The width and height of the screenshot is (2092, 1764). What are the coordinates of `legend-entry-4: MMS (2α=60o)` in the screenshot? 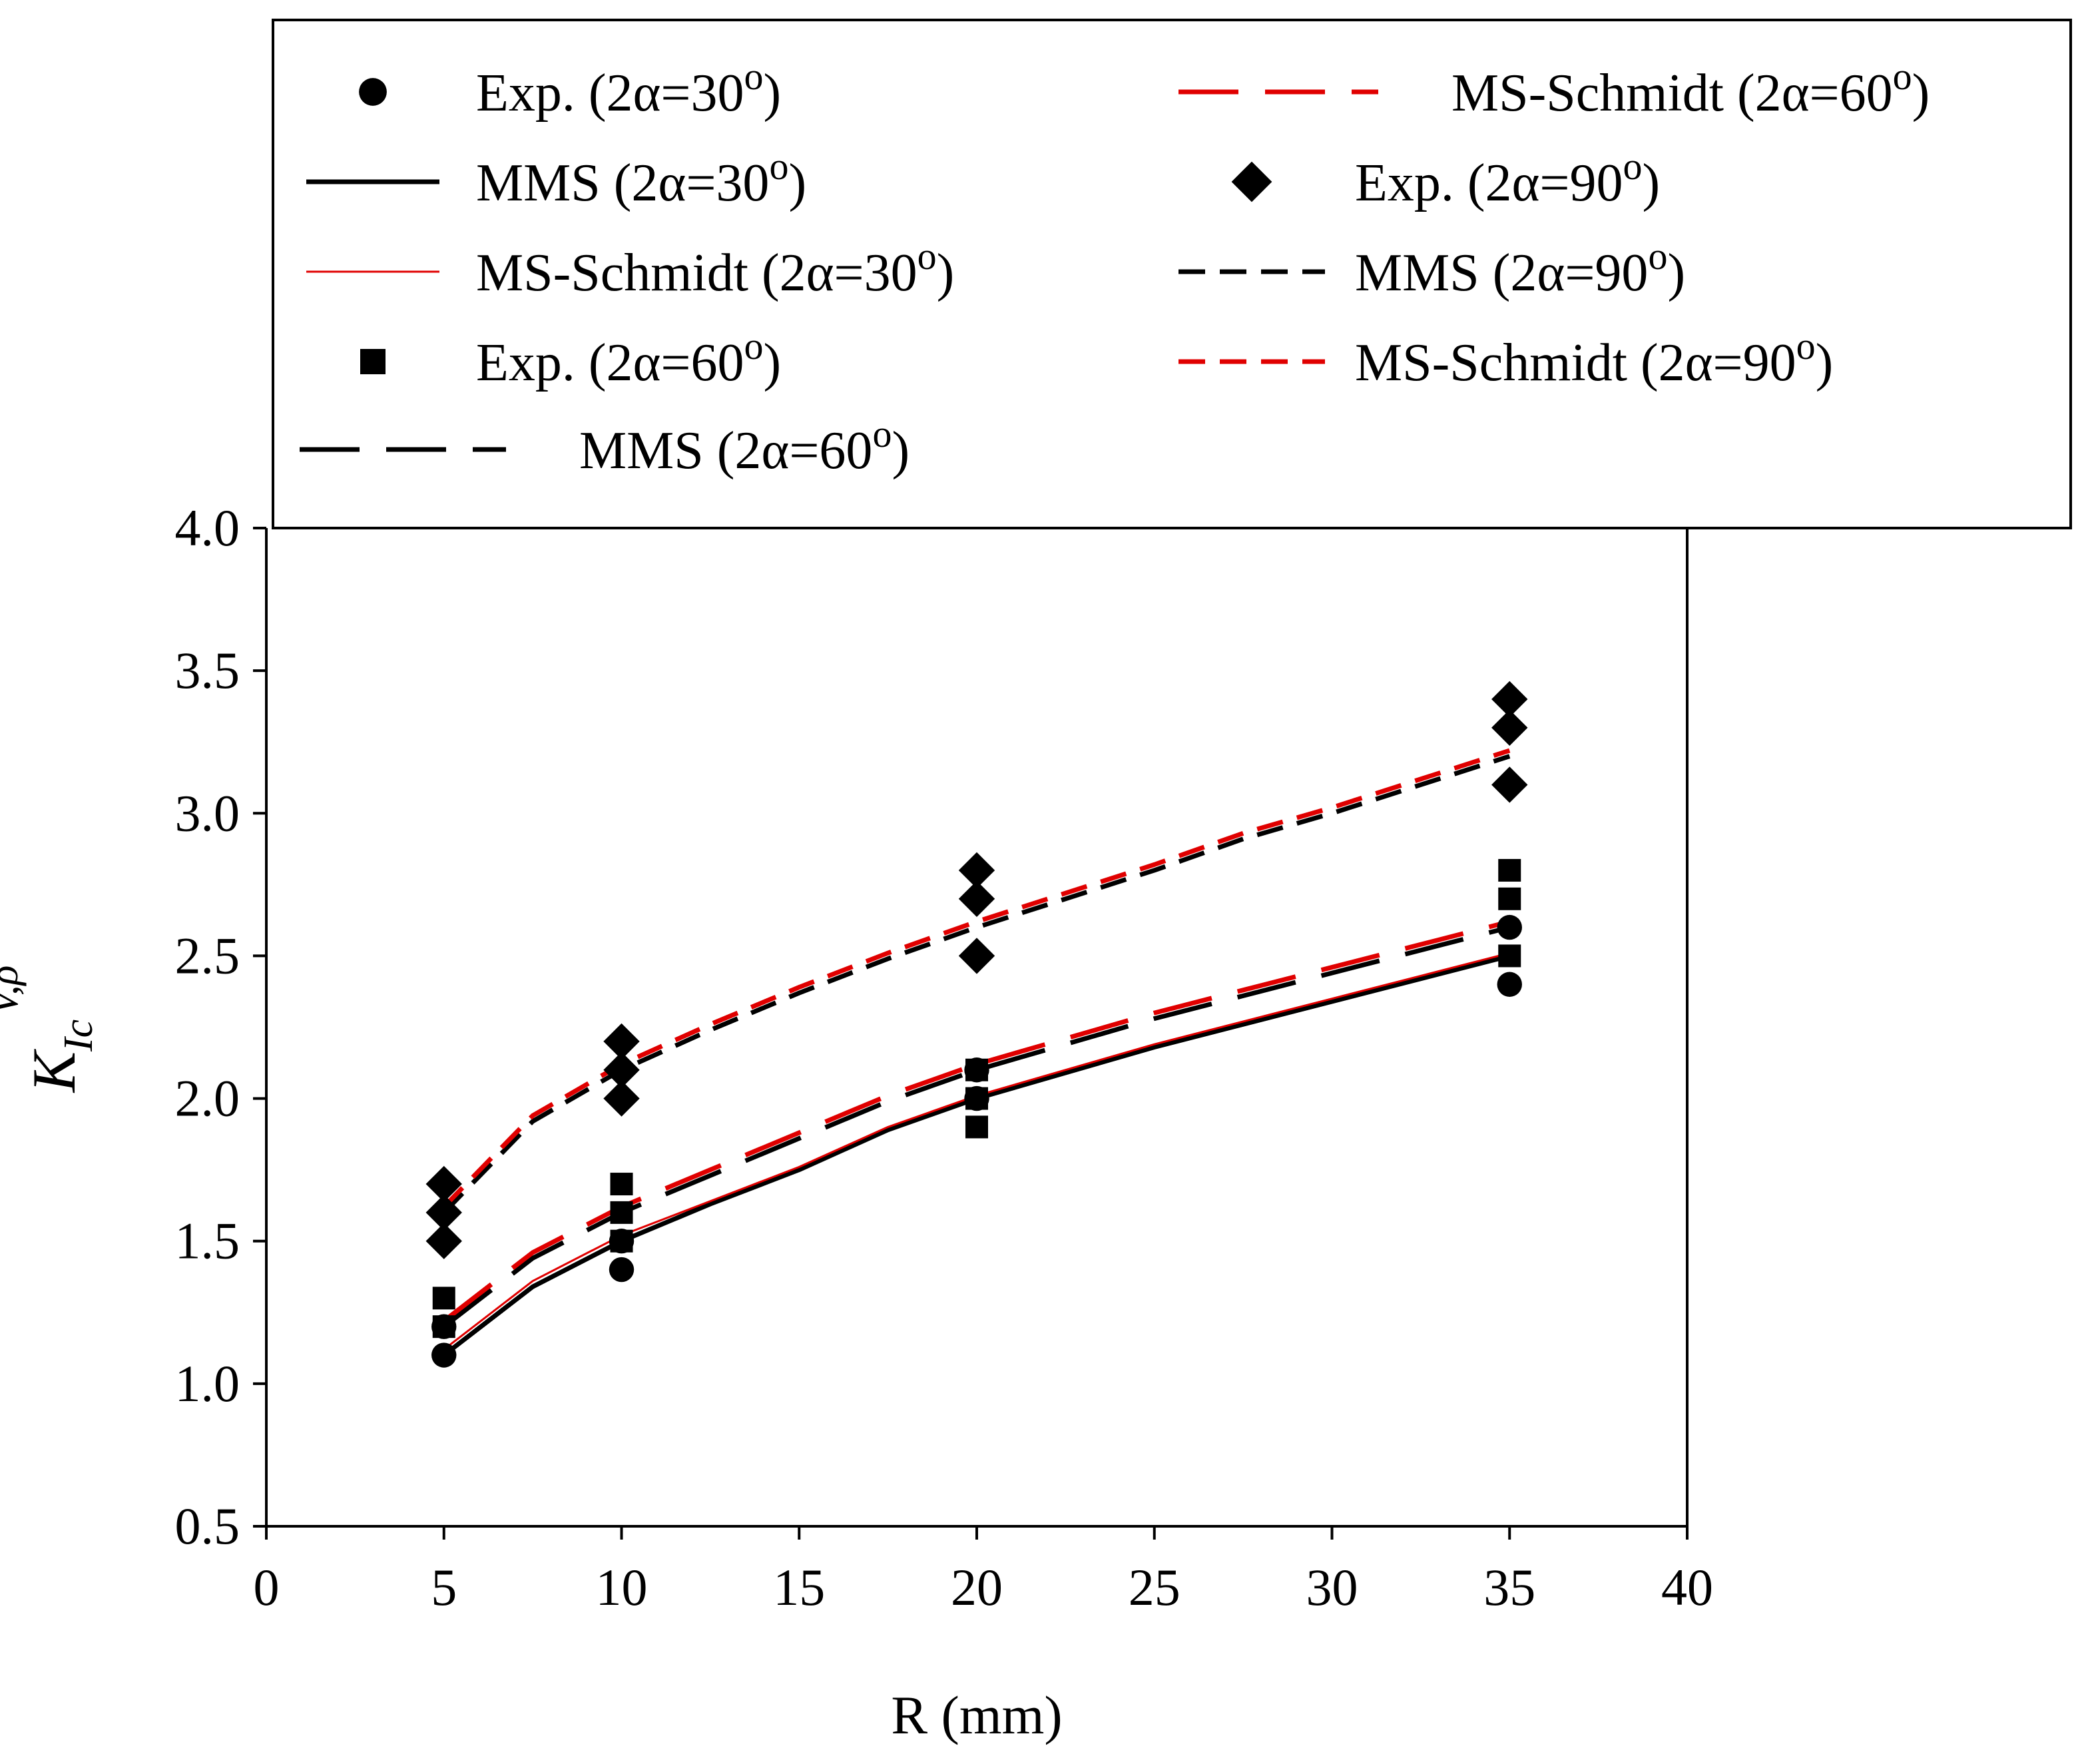 It's located at (605, 446).